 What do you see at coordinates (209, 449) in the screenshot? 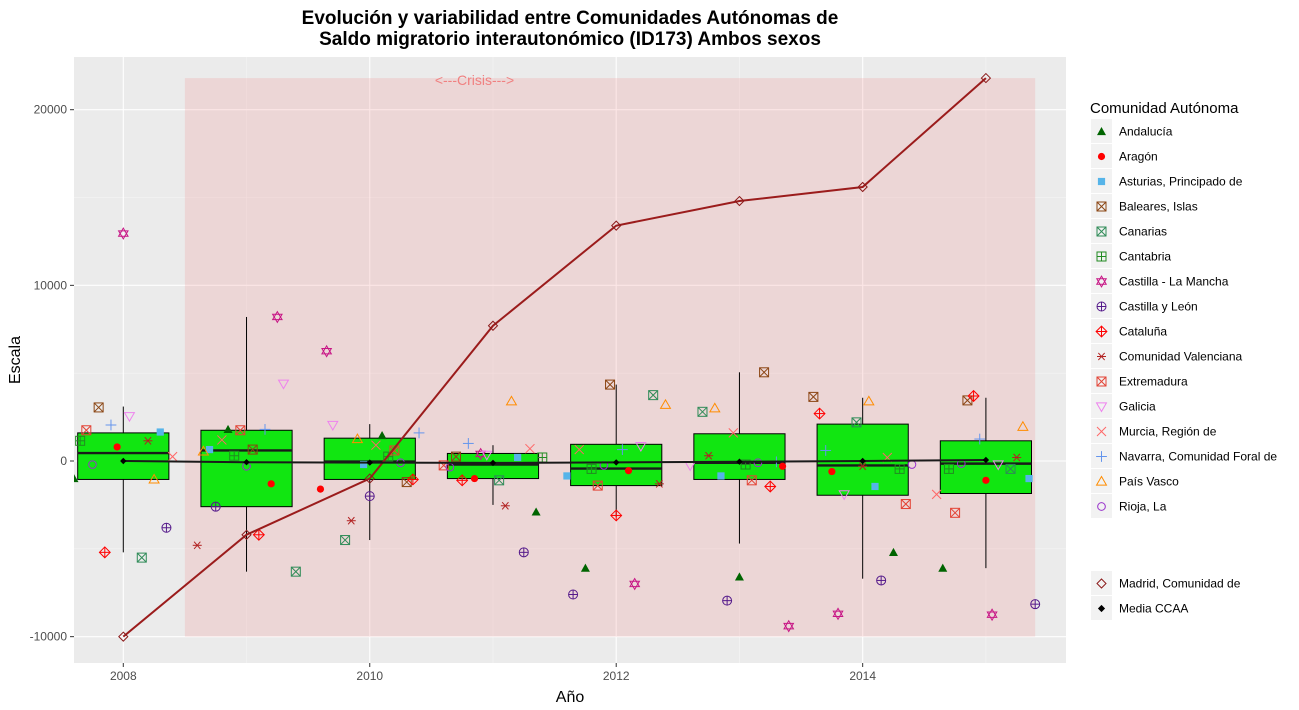
I see `point-square` at bounding box center [209, 449].